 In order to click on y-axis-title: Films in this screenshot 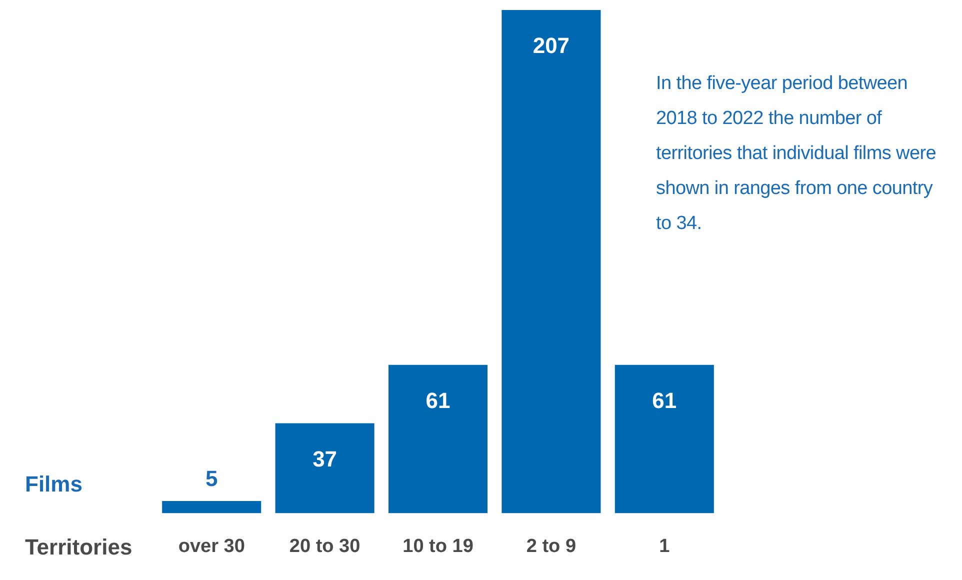, I will do `click(53, 483)`.